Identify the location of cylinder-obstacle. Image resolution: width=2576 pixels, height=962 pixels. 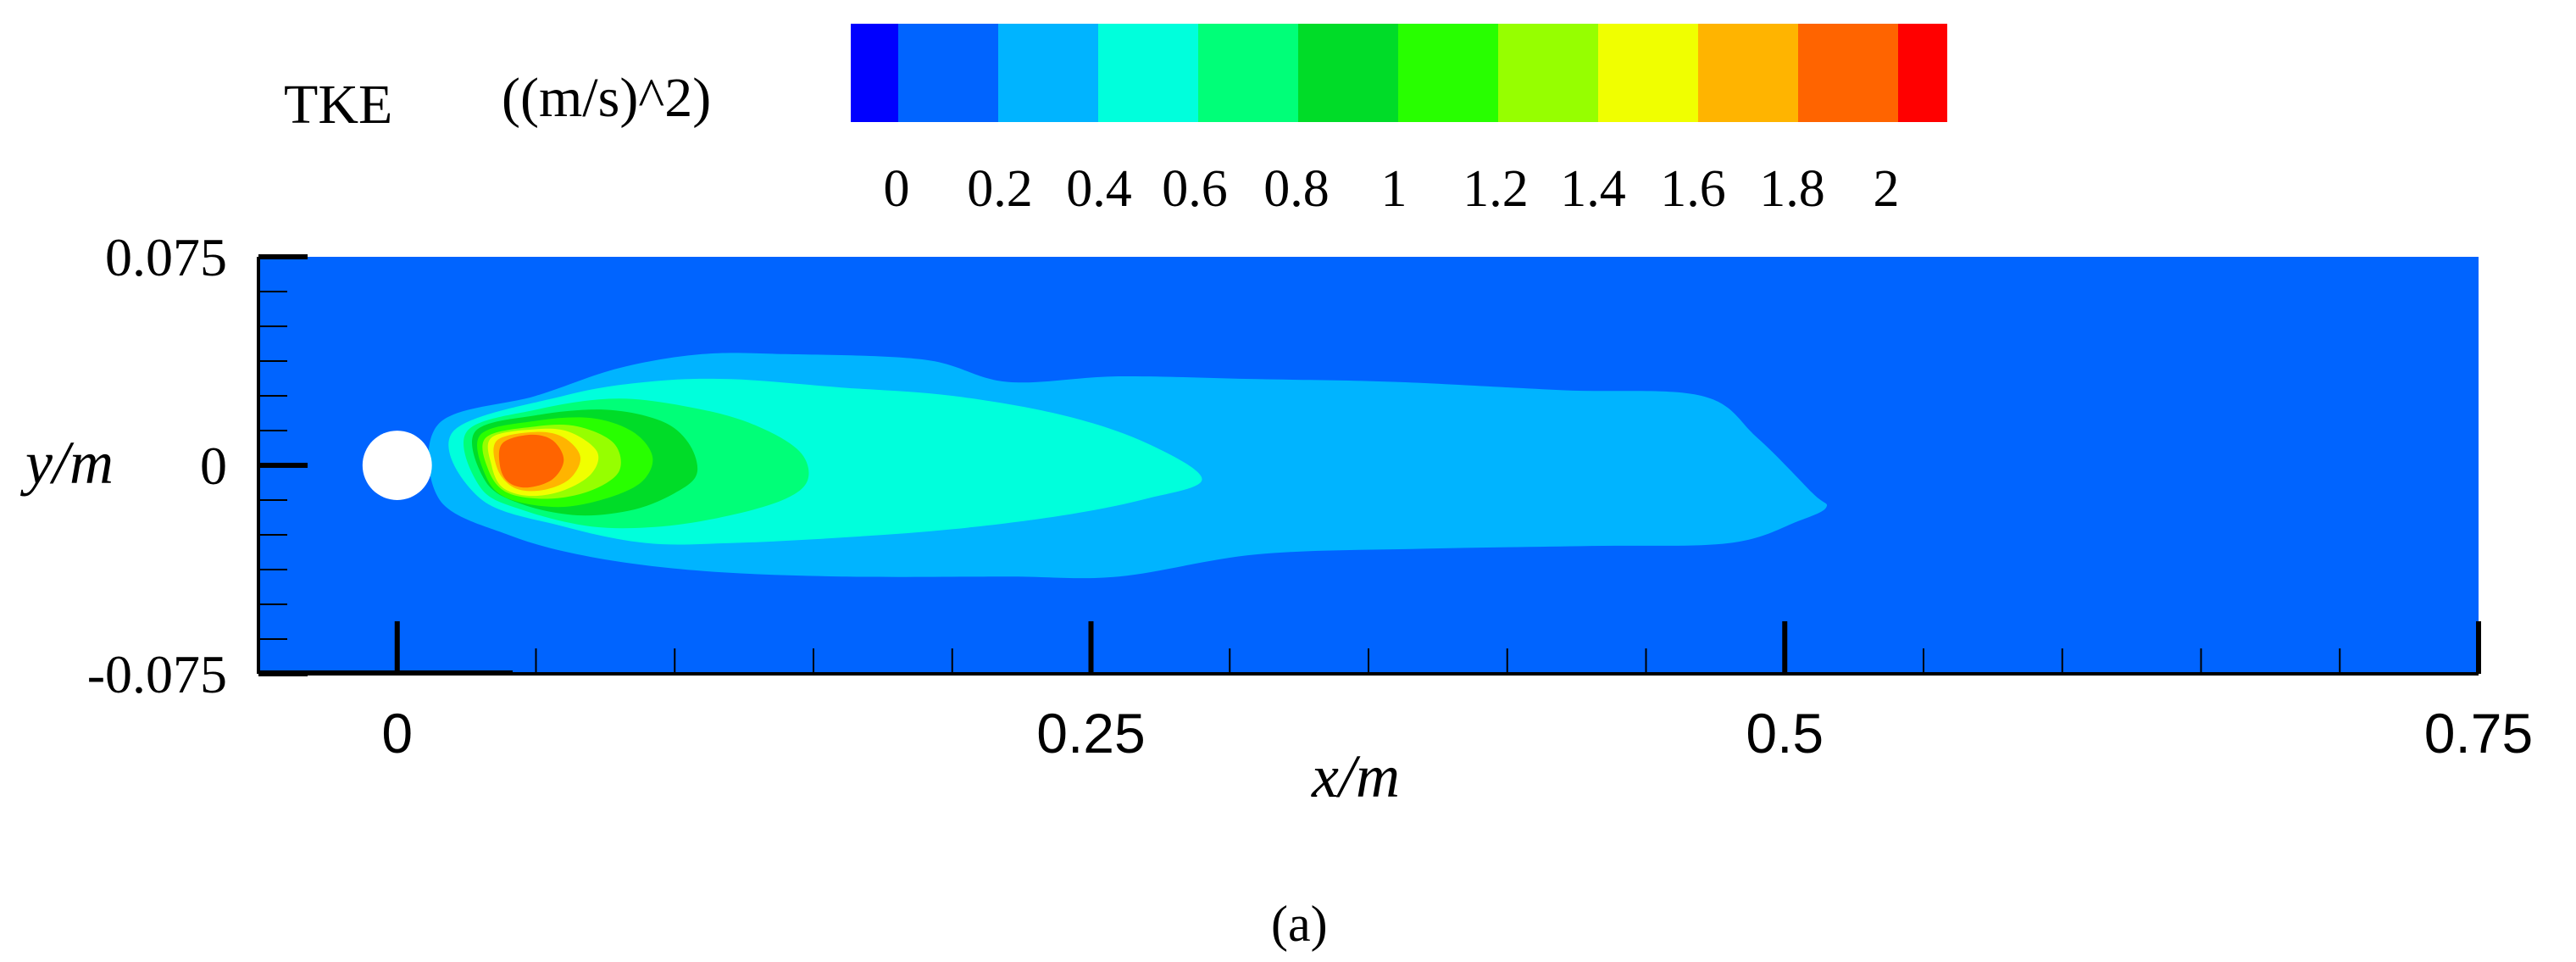
(397, 466).